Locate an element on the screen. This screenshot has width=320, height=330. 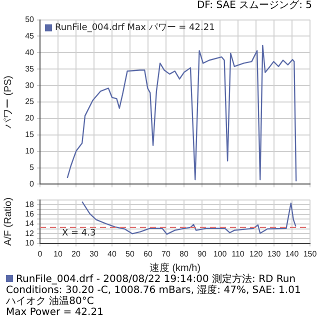
y-tick-label: 35 is located at coordinates (30, 69).